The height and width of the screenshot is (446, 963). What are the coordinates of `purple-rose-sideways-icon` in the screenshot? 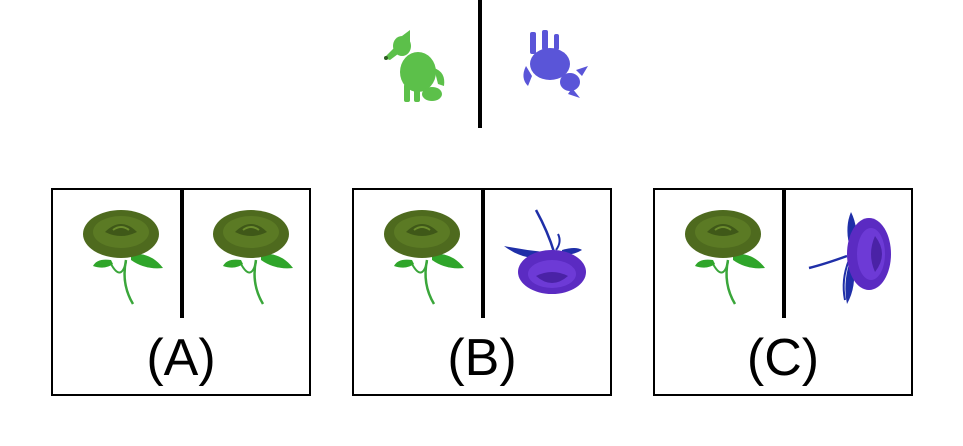 It's located at (855, 259).